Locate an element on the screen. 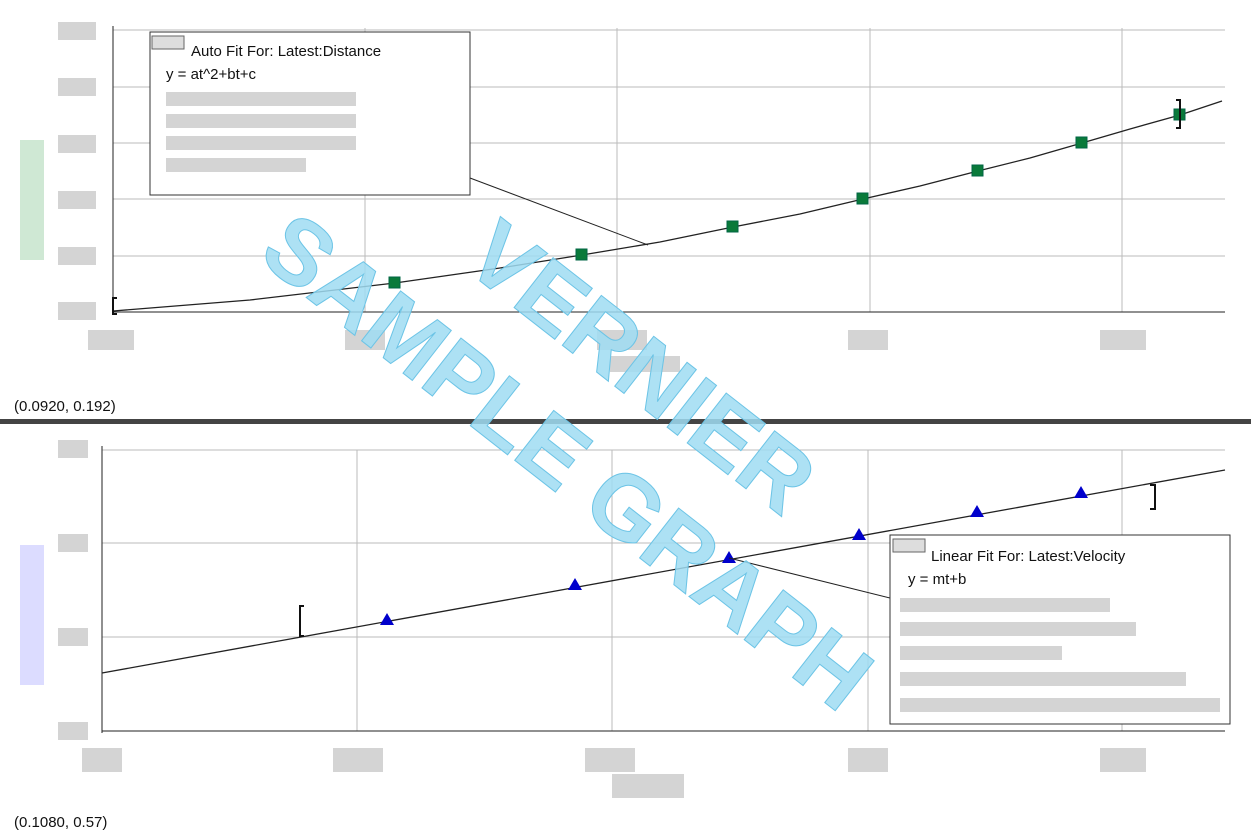 The width and height of the screenshot is (1251, 833). fit-equation: y = at^2+bt+c is located at coordinates (211, 74).